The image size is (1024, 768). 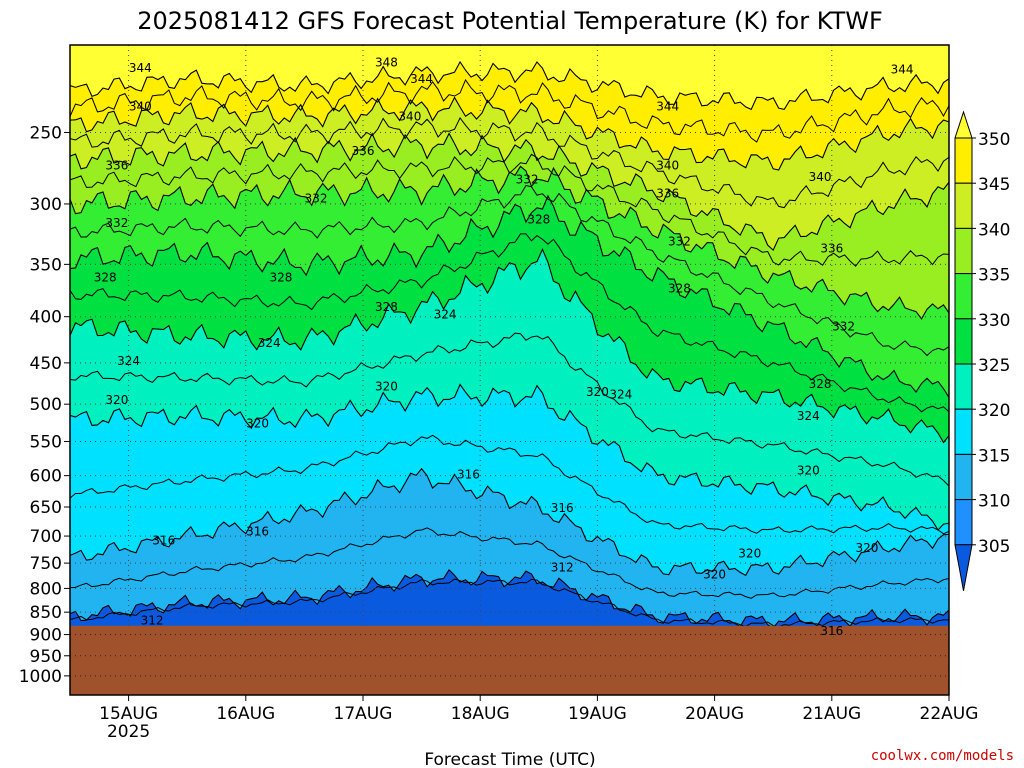 What do you see at coordinates (994, 276) in the screenshot?
I see `colorbar-label: 335` at bounding box center [994, 276].